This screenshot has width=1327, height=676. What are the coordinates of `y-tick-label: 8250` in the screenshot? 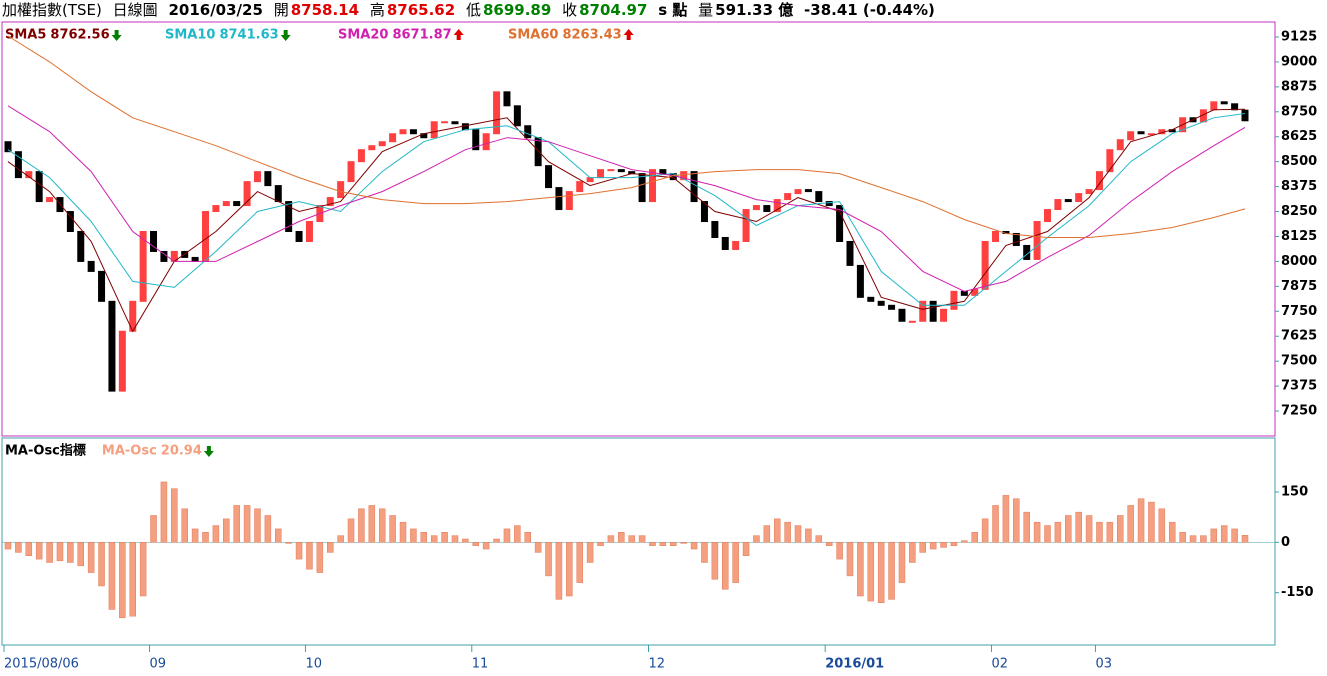 It's located at (1299, 211).